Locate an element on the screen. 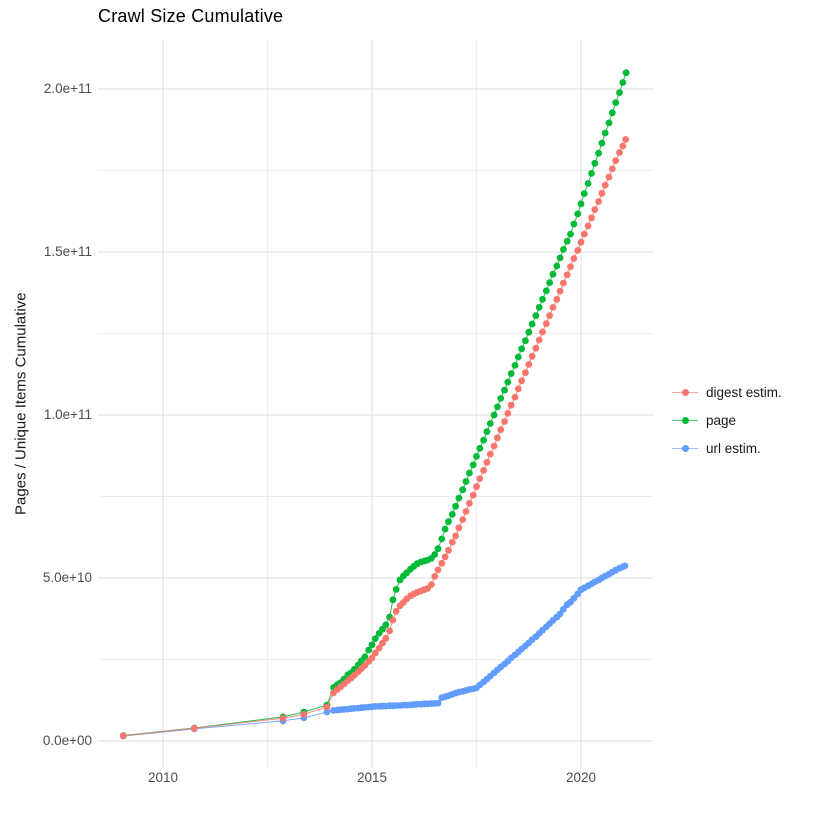 This screenshot has height=827, width=826. legend-key-digest-icon is located at coordinates (685, 392).